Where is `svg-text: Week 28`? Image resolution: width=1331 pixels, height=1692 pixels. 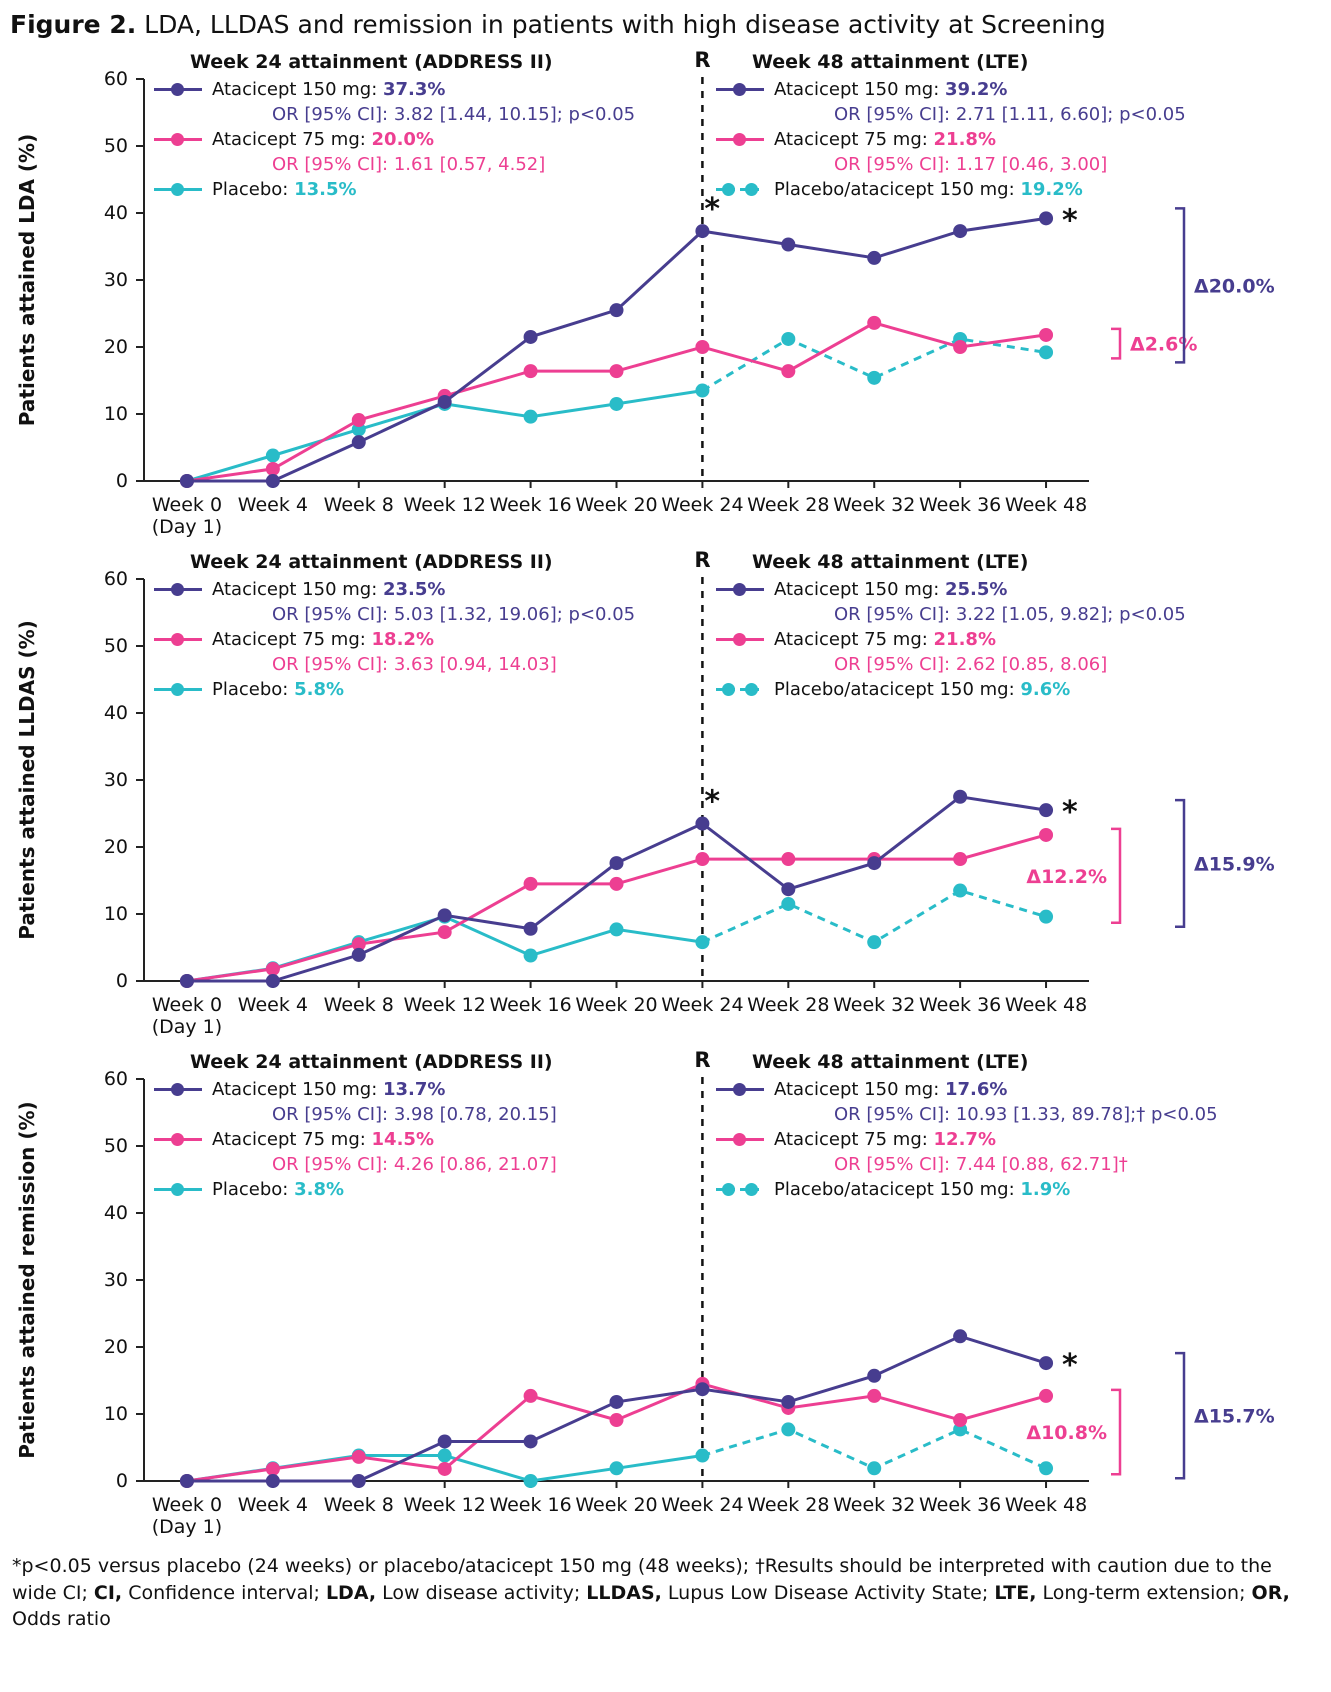
svg-text: Week 28 is located at coordinates (788, 505).